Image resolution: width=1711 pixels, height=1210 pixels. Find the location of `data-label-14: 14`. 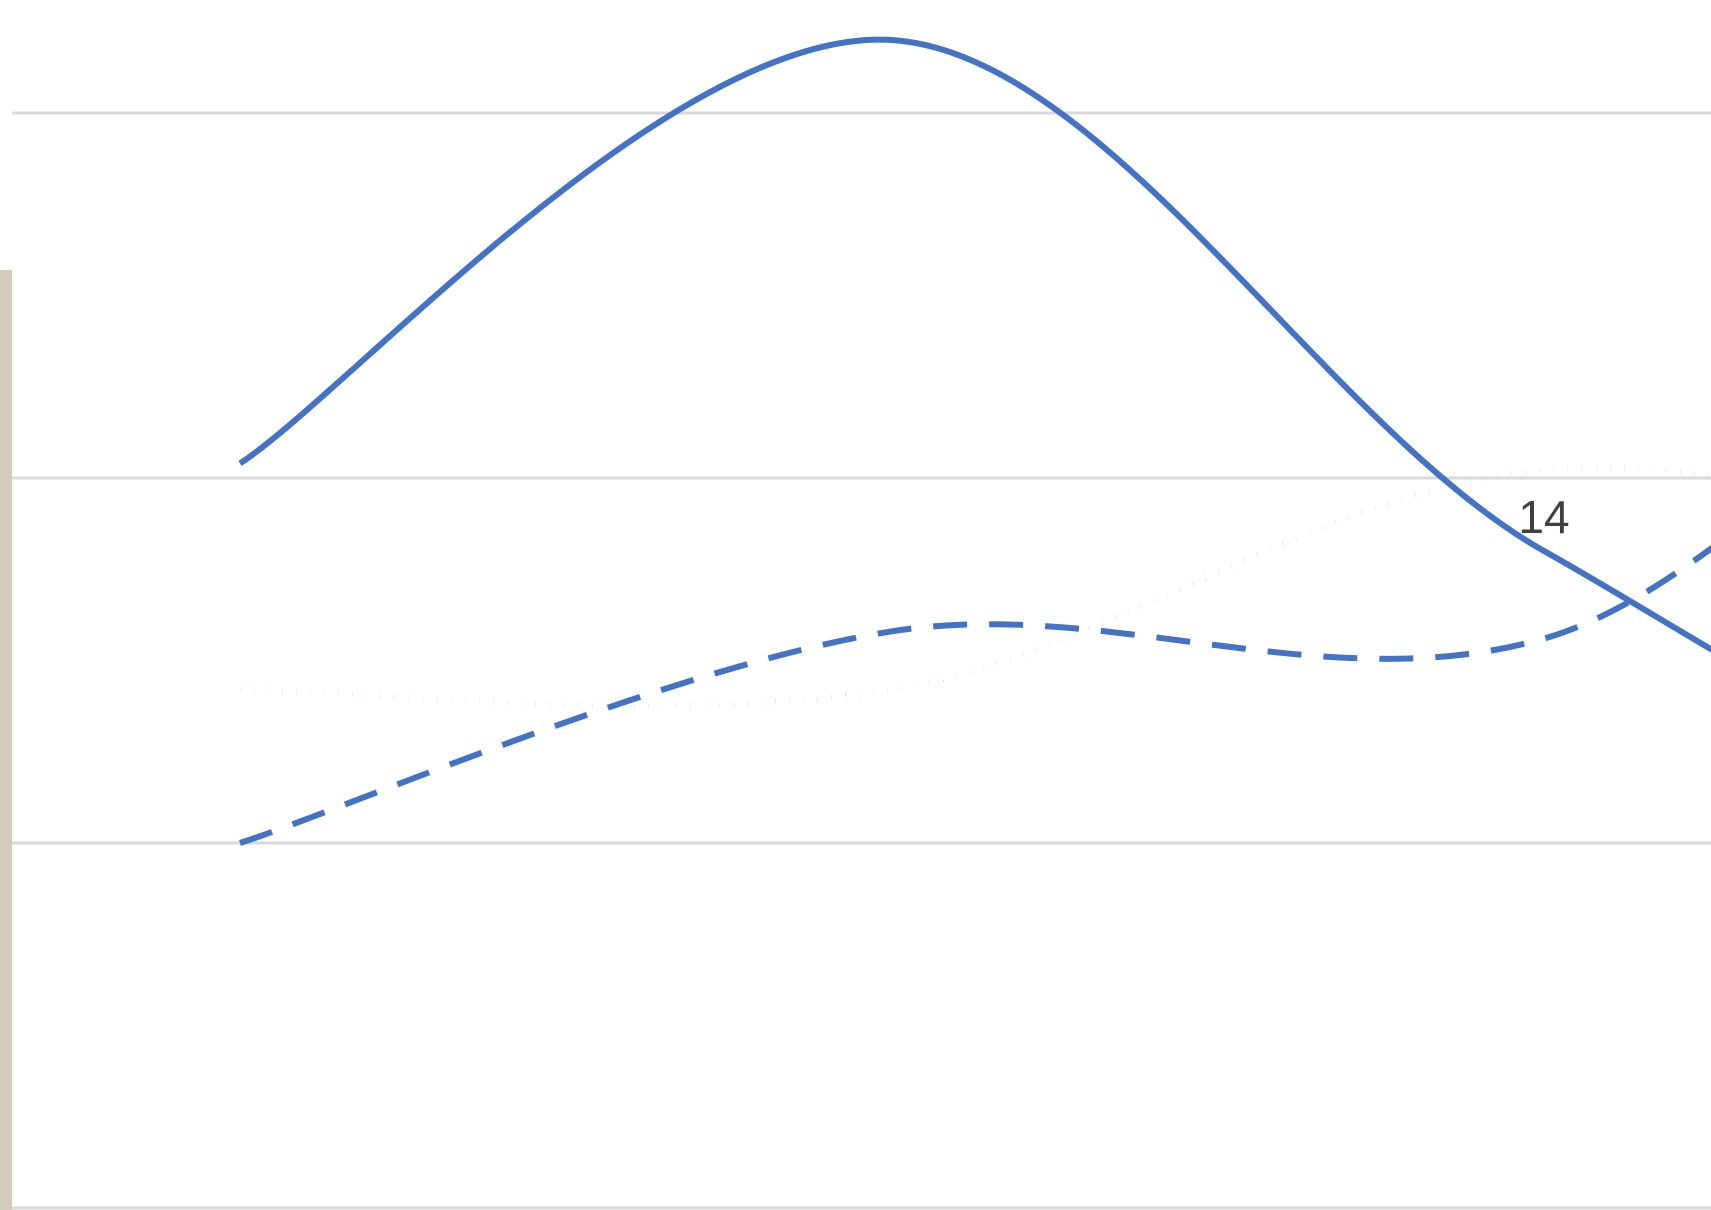

data-label-14: 14 is located at coordinates (1543, 517).